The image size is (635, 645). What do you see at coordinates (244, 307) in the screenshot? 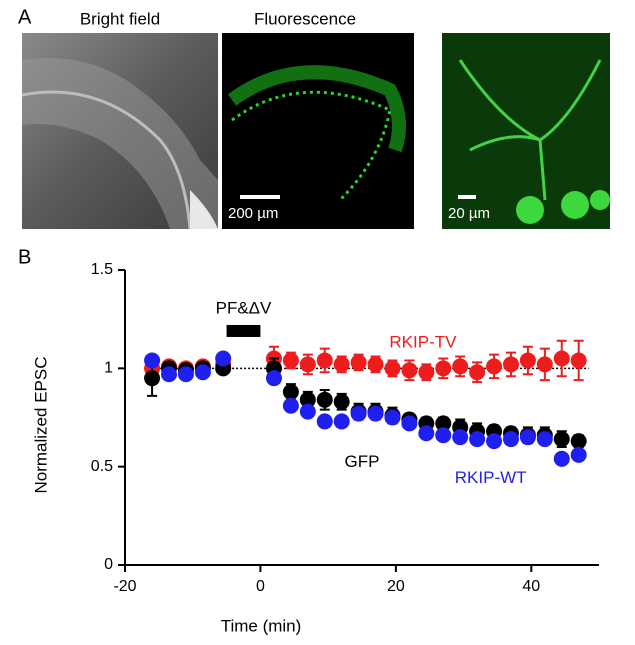
I see `stimulus-label: PF&ΔV` at bounding box center [244, 307].